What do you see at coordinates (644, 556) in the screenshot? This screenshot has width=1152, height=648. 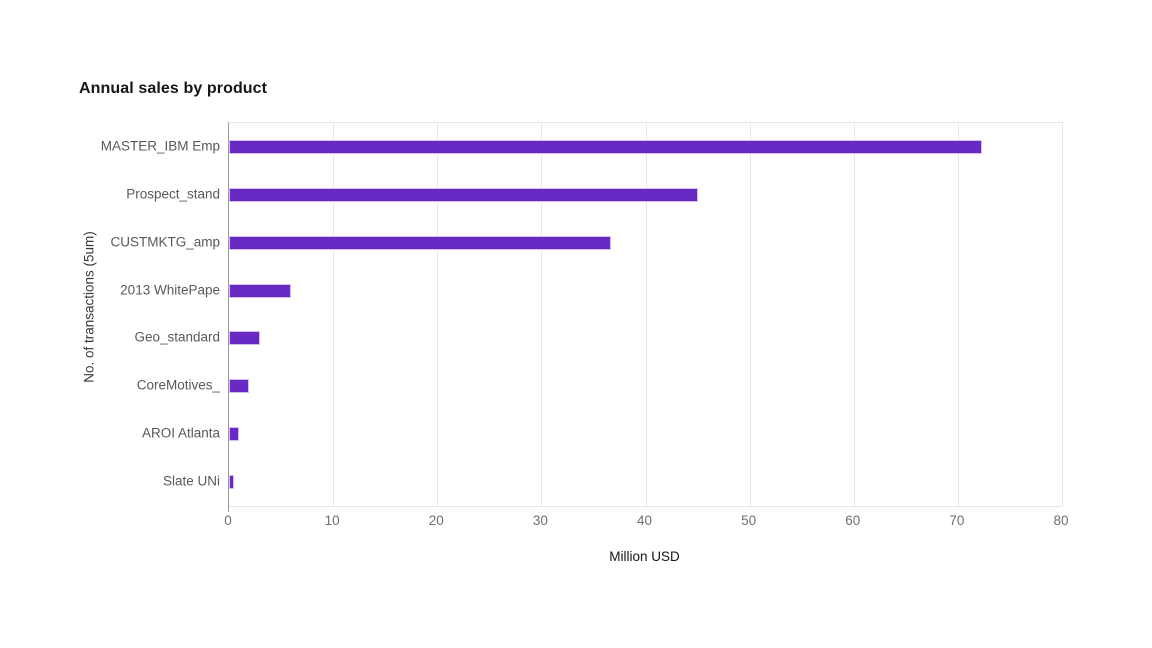 I see `x-axis-title: Million USD` at bounding box center [644, 556].